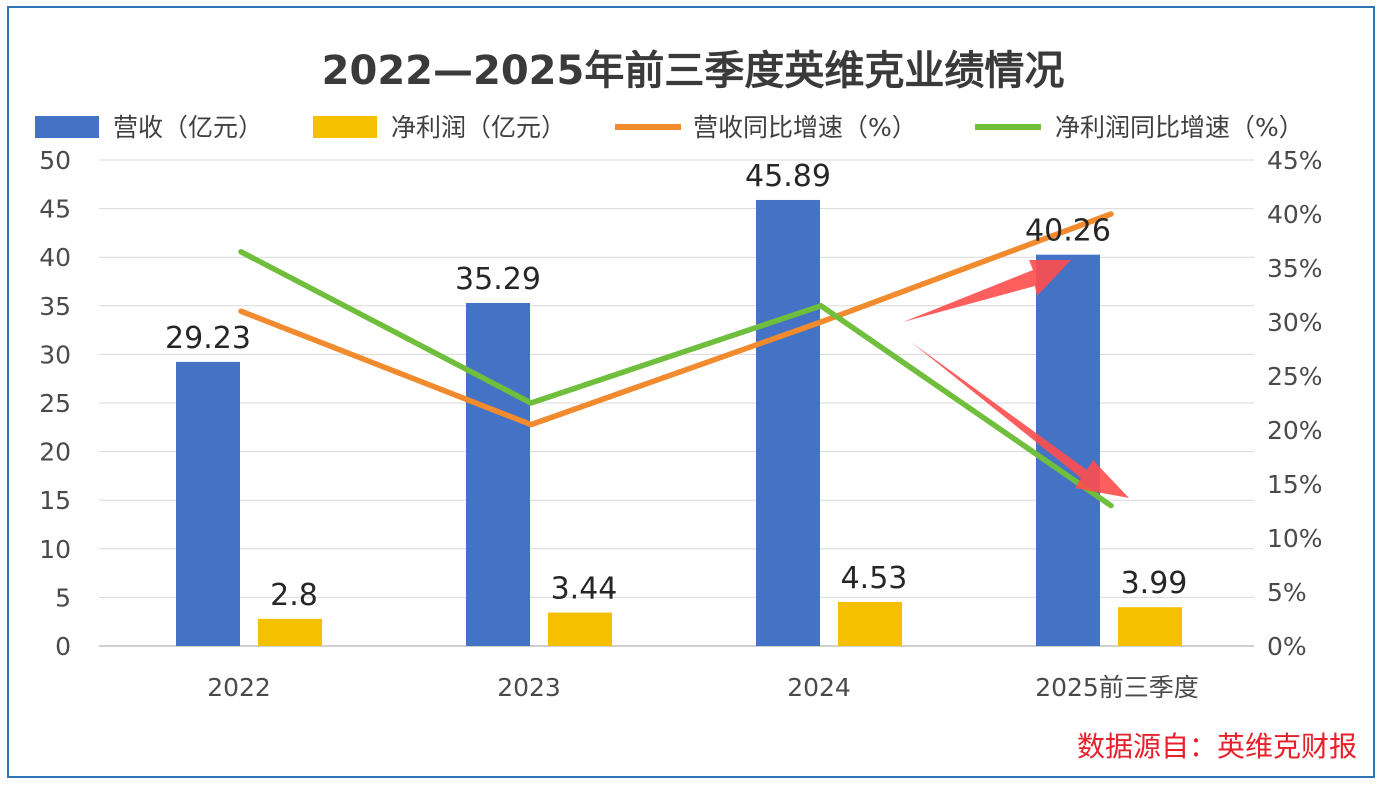 The image size is (1384, 790). I want to click on legend-label-net-profit: 净利润（亿元）, so click(478, 127).